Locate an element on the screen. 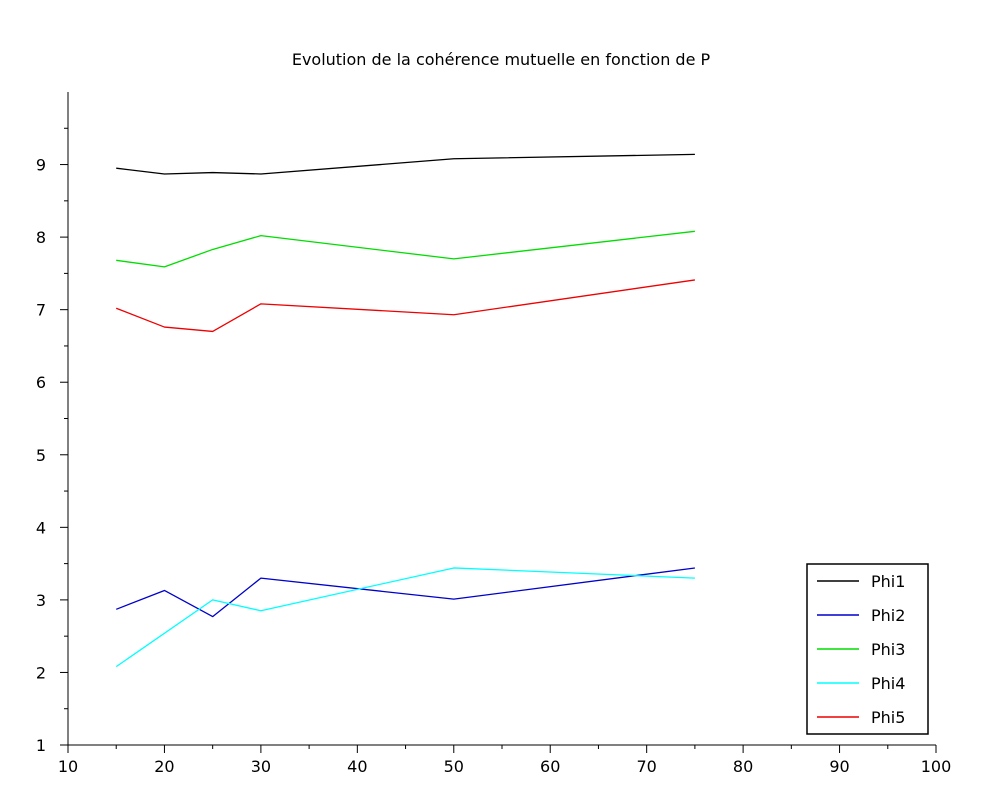  series-line-phi1 is located at coordinates (405, 164).